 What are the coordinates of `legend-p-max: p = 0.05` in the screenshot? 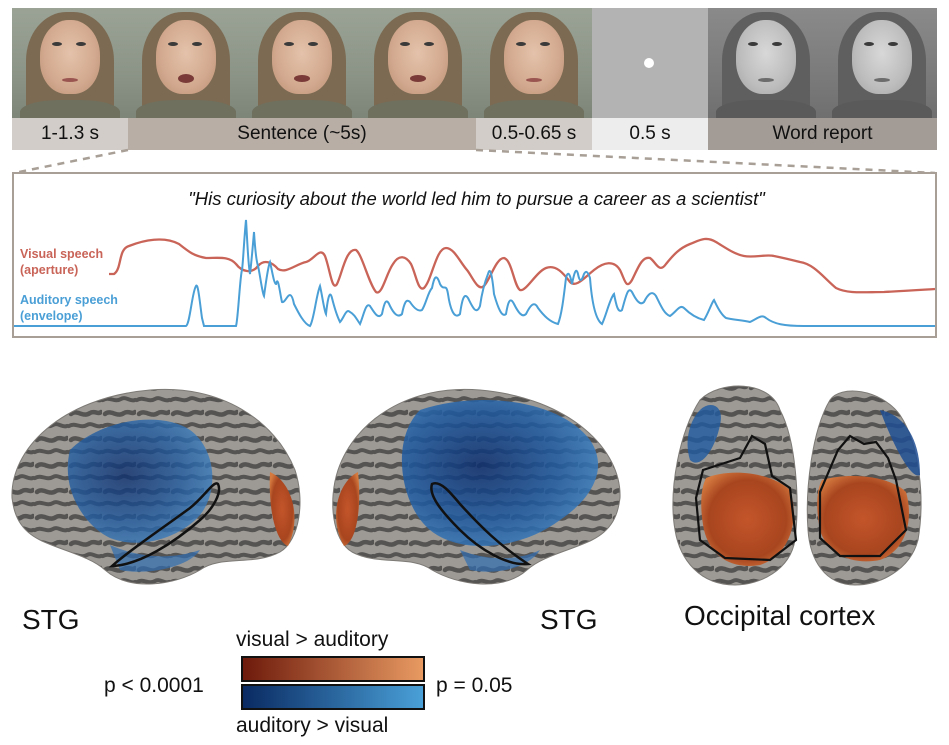 It's located at (474, 685).